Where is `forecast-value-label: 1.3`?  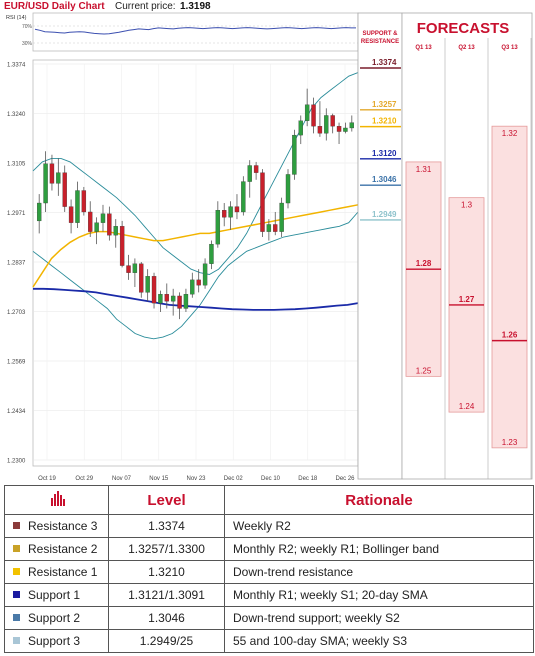
forecast-value-label: 1.3 is located at coordinates (467, 205).